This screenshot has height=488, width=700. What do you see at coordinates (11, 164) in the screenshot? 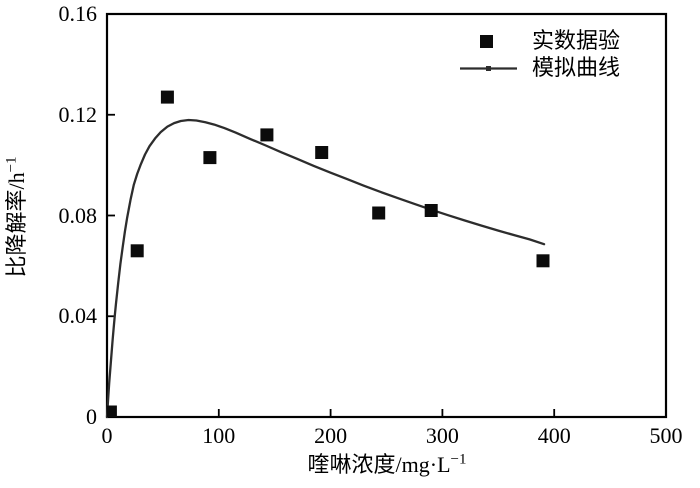
I see `y-axis-title-superscript: −1` at bounding box center [11, 164].